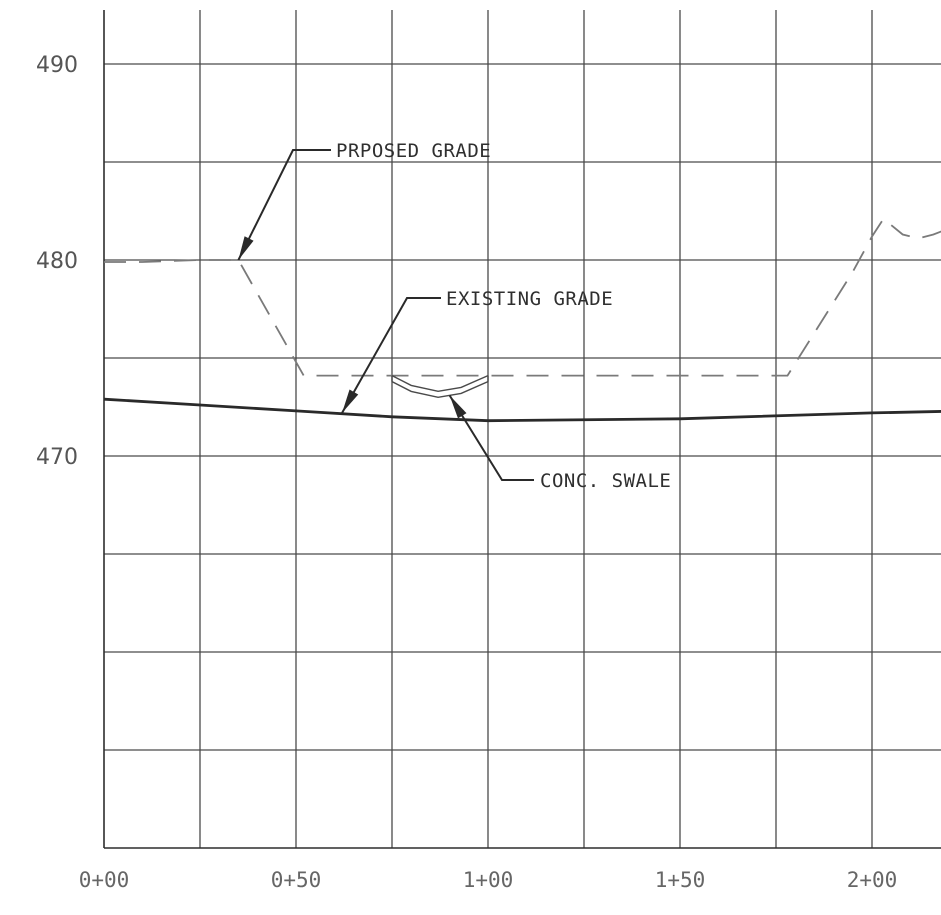 The height and width of the screenshot is (915, 941). Describe the element at coordinates (296, 880) in the screenshot. I see `x-tick-label: 0+50` at that location.